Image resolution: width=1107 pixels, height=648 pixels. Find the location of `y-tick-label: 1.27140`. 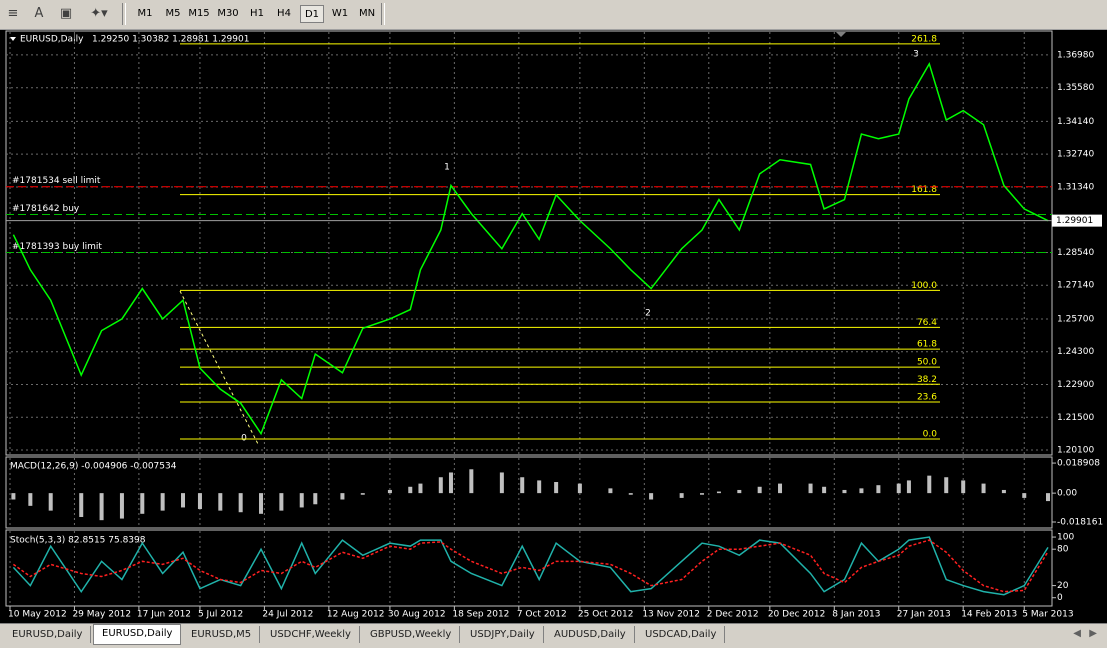

y-tick-label: 1.27140 is located at coordinates (1075, 286).